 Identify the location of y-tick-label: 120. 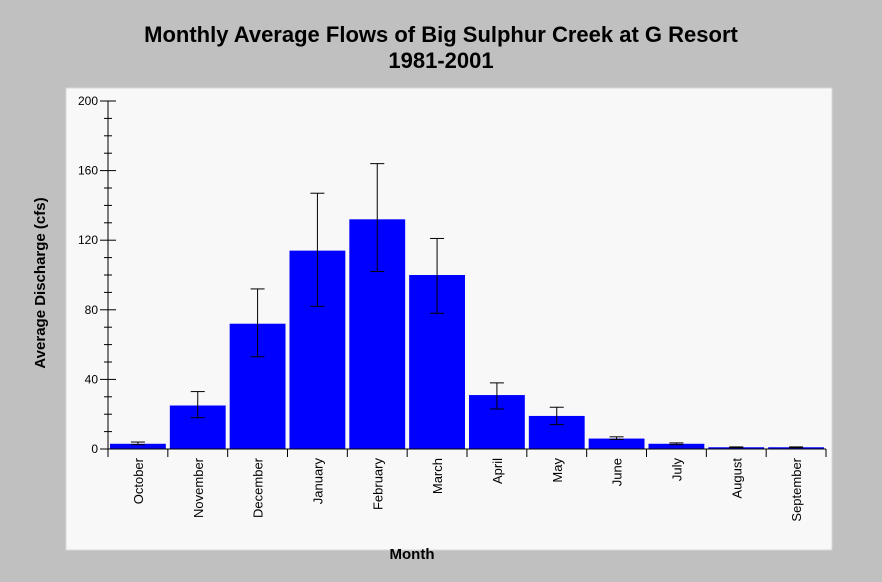
(88, 240).